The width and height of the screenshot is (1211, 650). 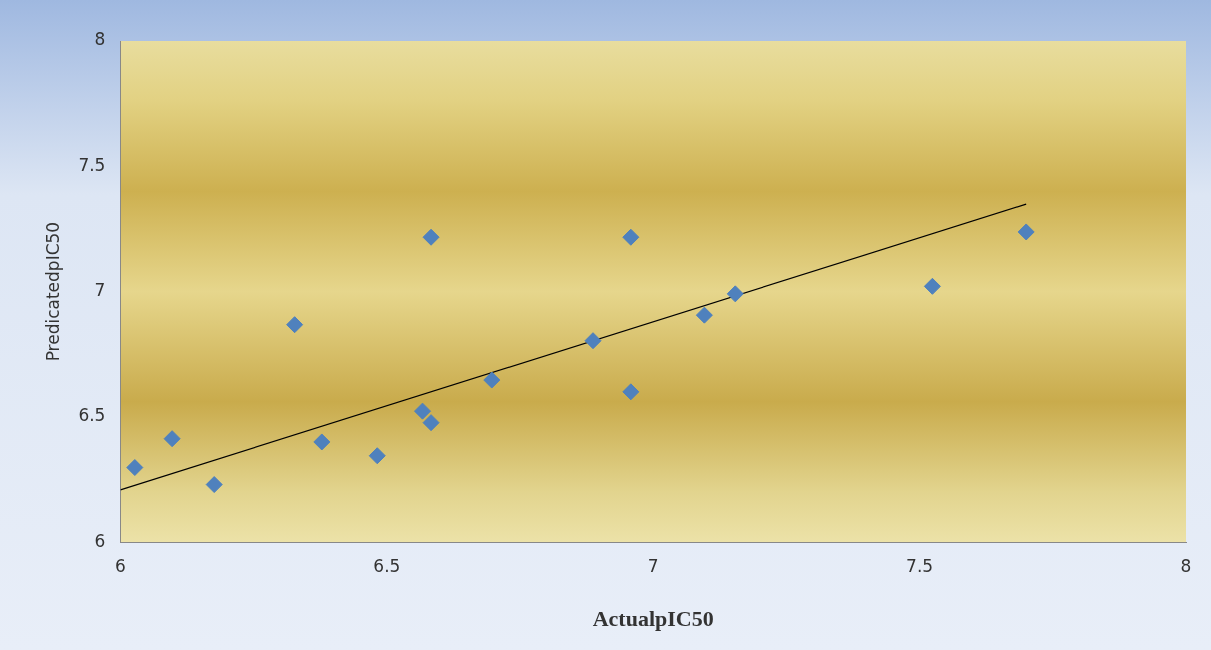 What do you see at coordinates (100, 39) in the screenshot?
I see `y-tick-label: 8` at bounding box center [100, 39].